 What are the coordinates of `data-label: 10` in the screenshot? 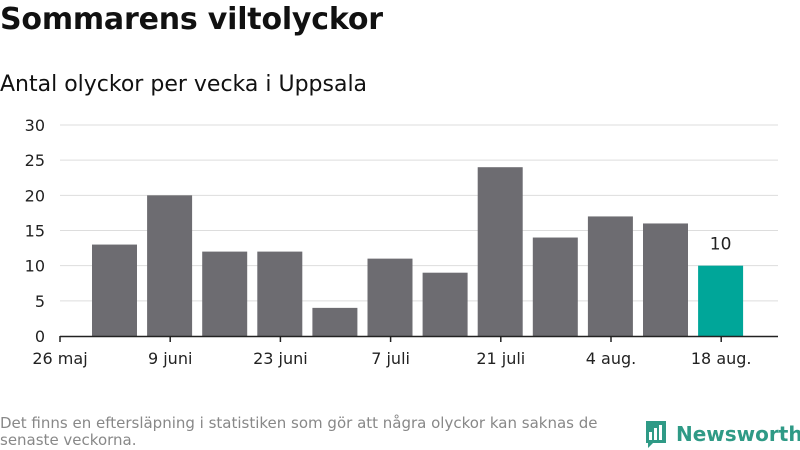 It's located at (721, 245).